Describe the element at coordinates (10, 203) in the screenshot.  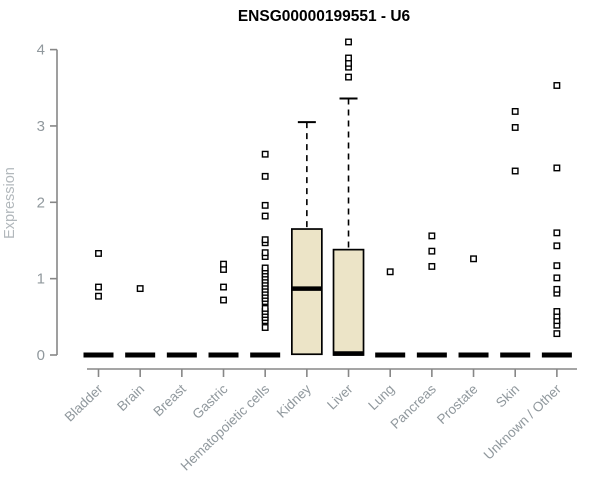
I see `y-axis-label: Expression` at that location.